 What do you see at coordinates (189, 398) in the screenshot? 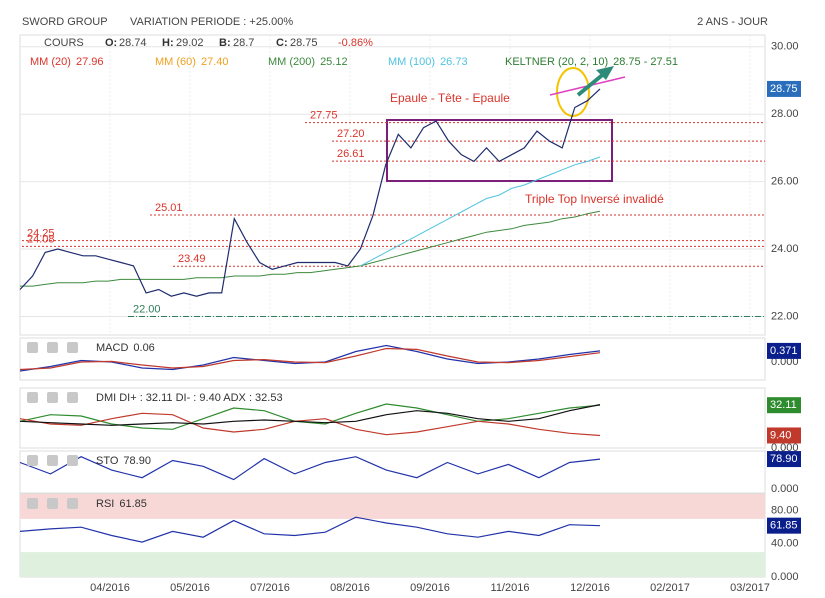
I see `panel-title: DMI DI+ : 32.11 DI- : 9.40 ADX : 32.53` at bounding box center [189, 398].